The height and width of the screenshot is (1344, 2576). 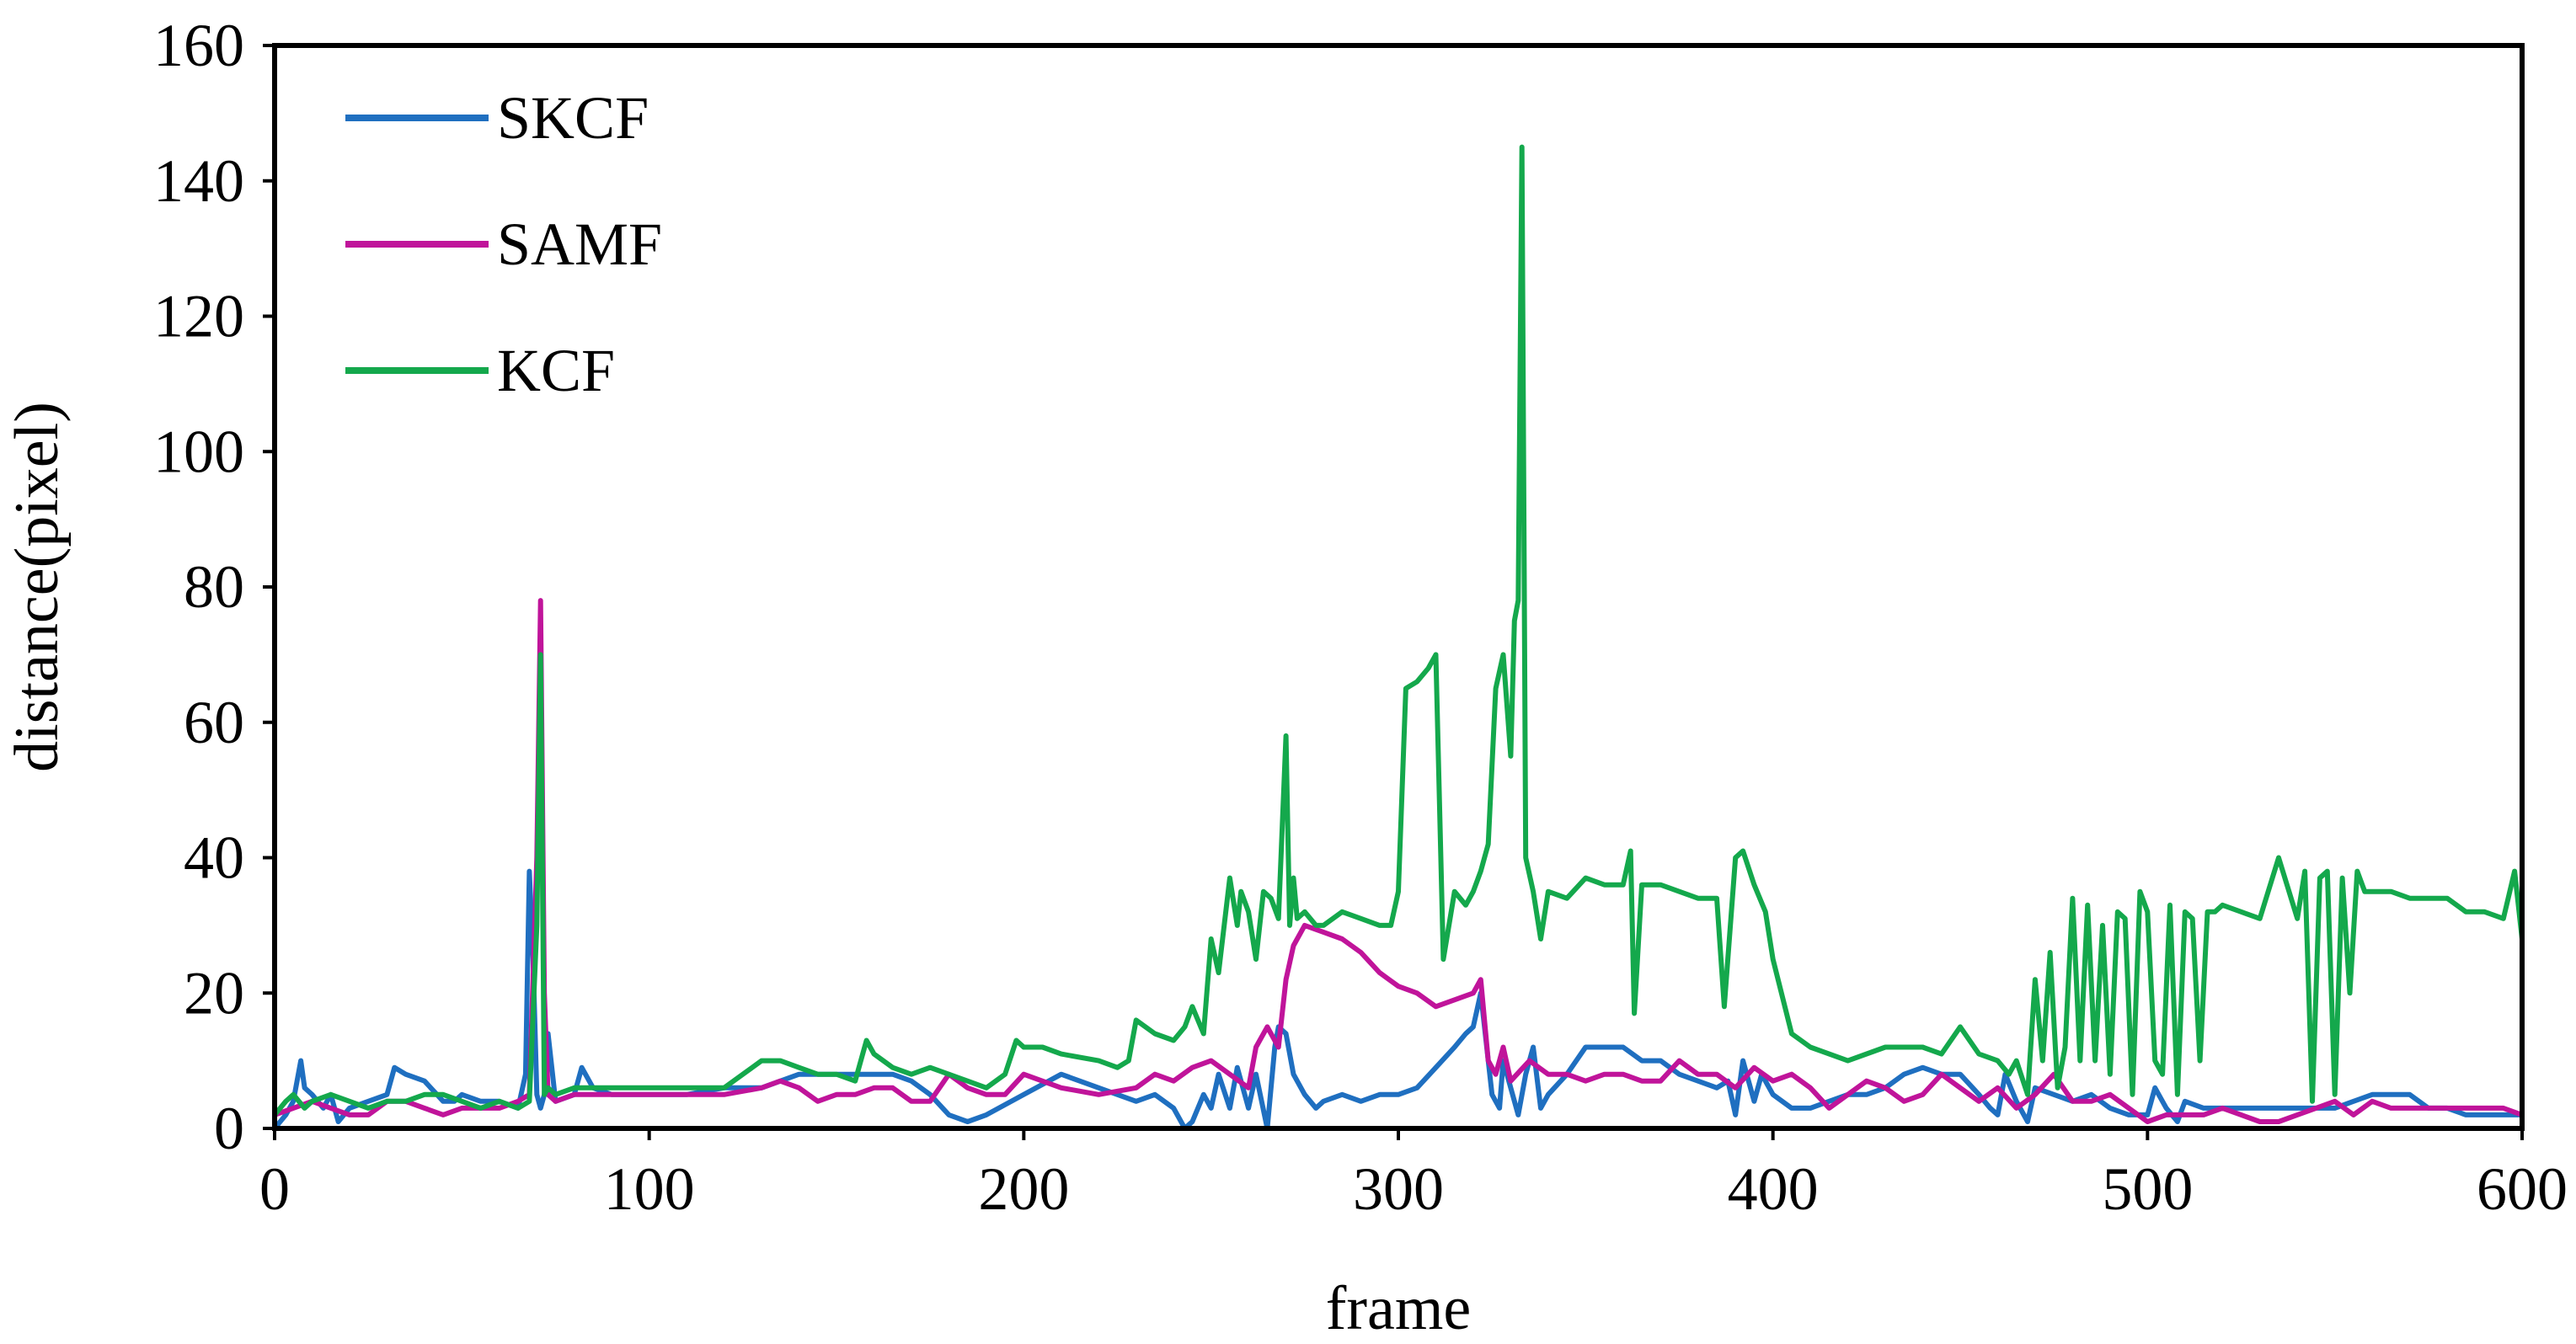 I want to click on y-tick-label: 120, so click(x=198, y=316).